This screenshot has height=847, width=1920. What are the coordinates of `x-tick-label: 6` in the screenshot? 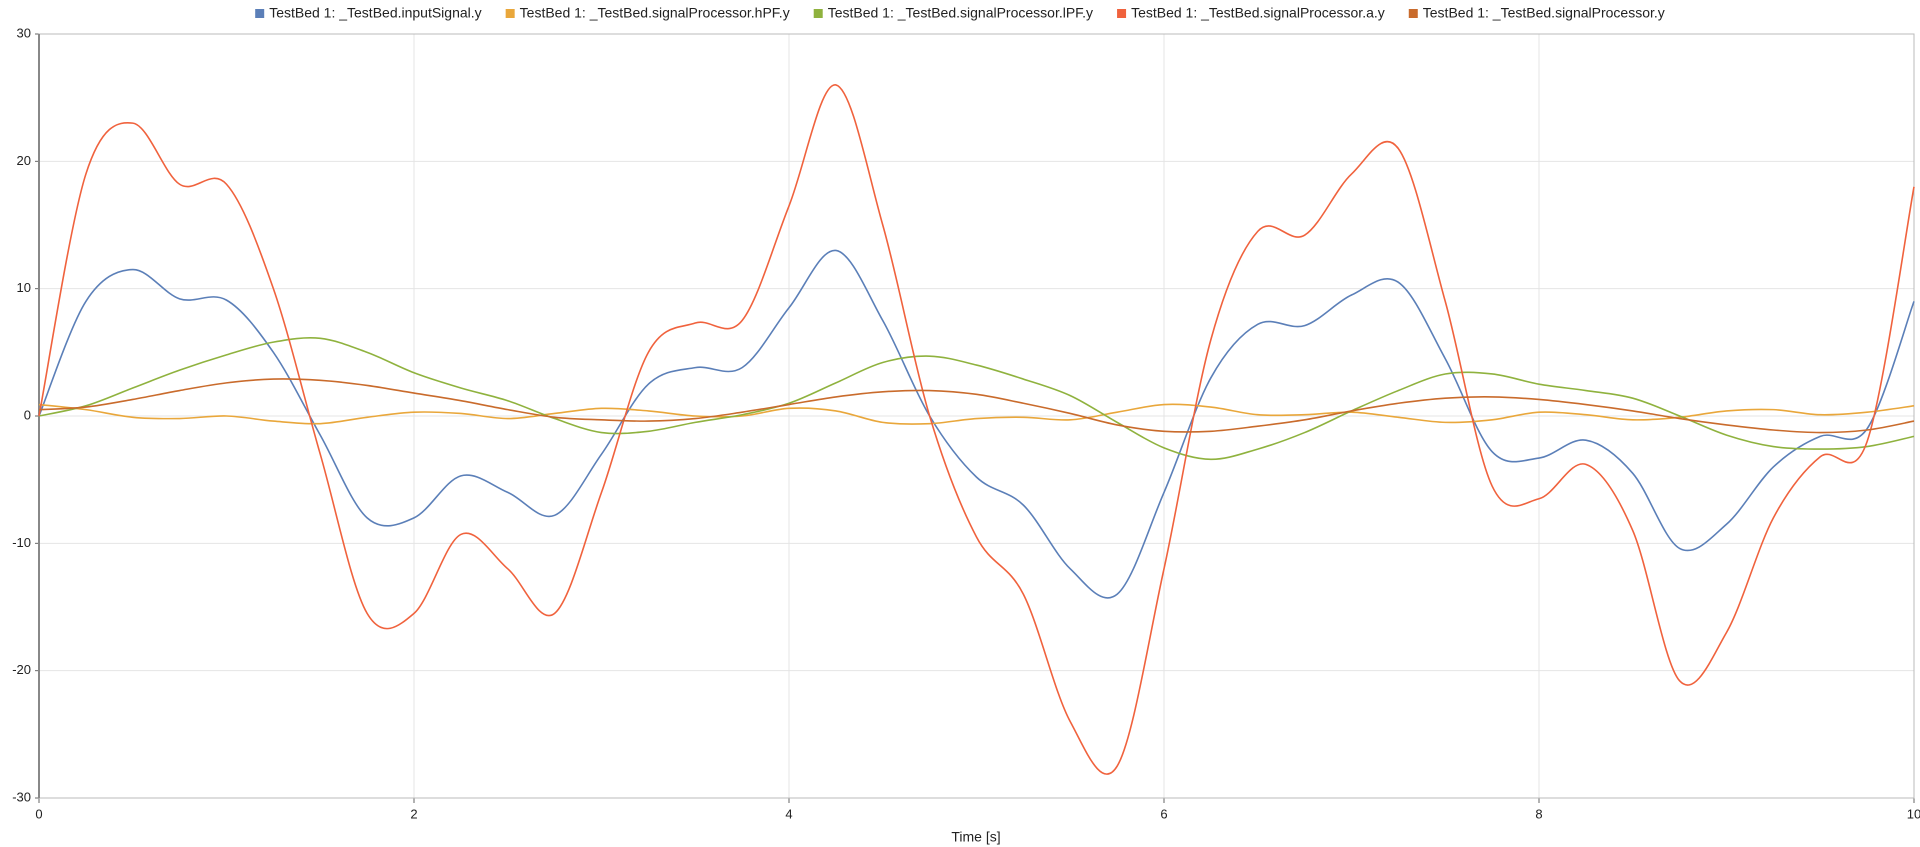 It's located at (1163, 813).